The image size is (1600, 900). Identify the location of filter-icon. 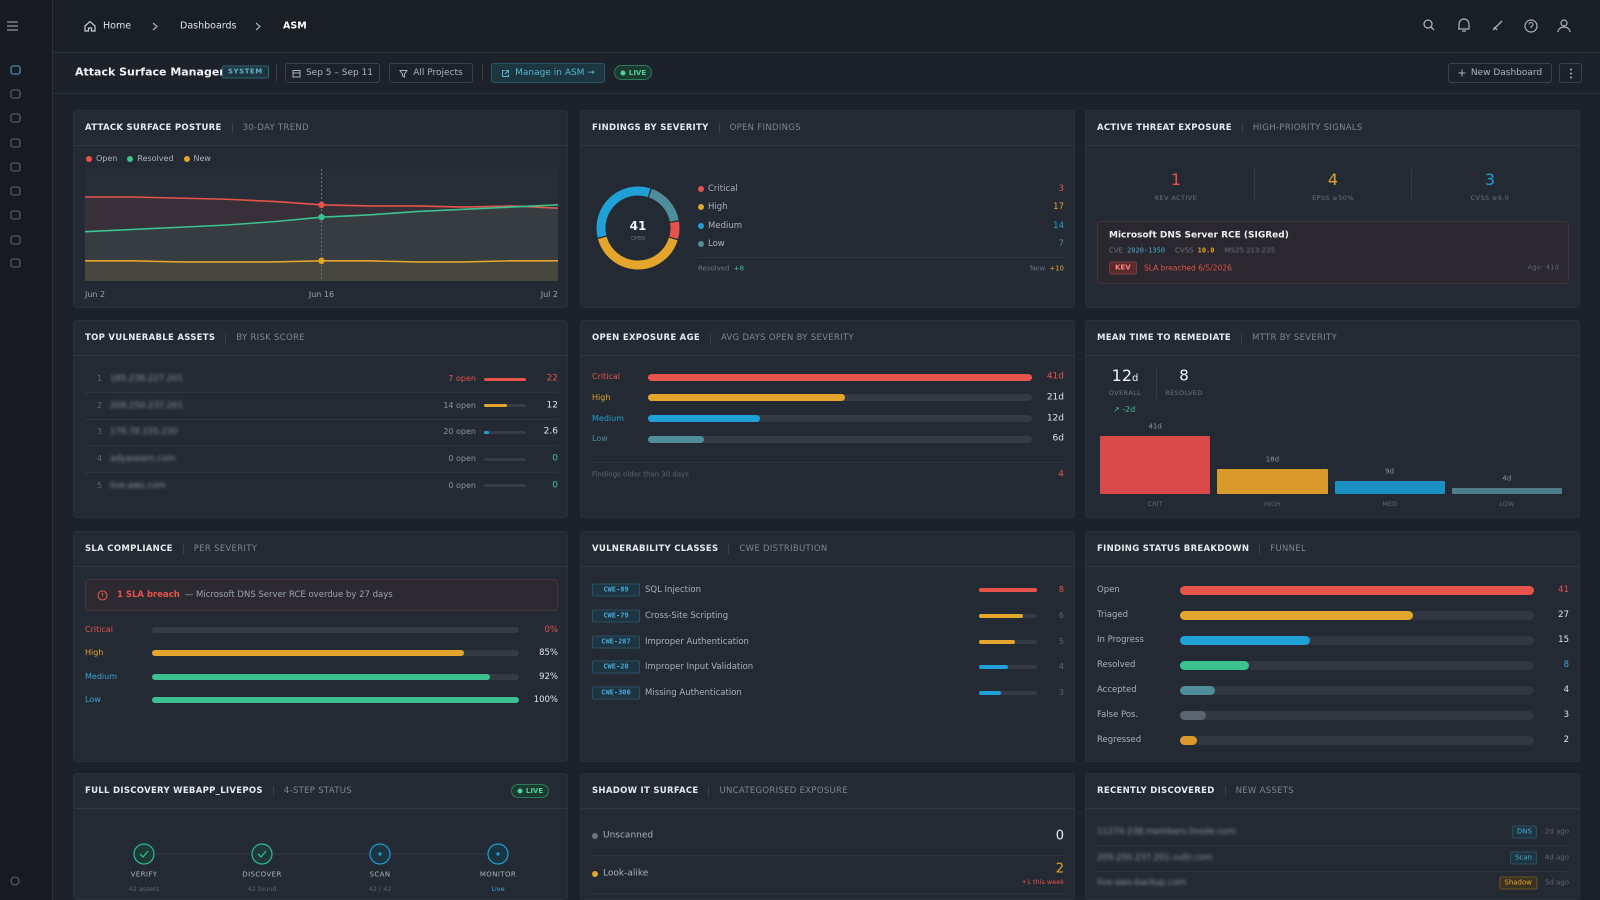
(404, 73).